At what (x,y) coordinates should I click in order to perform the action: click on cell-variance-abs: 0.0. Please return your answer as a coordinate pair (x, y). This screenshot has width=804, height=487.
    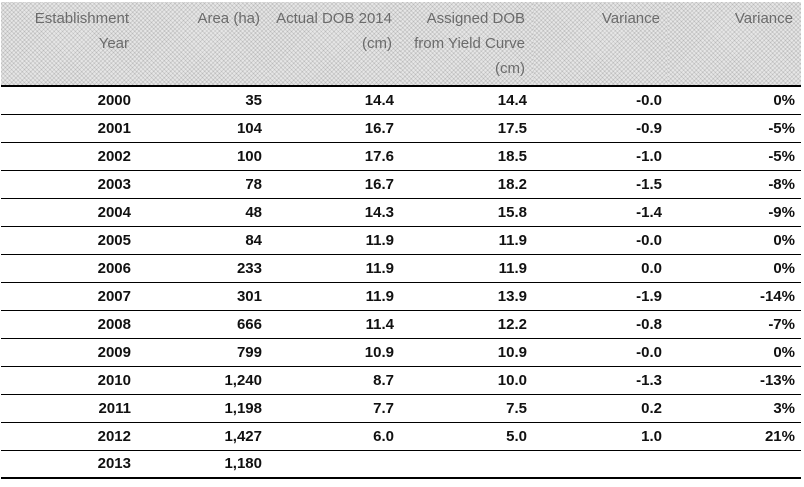
    Looking at the image, I should click on (600, 268).